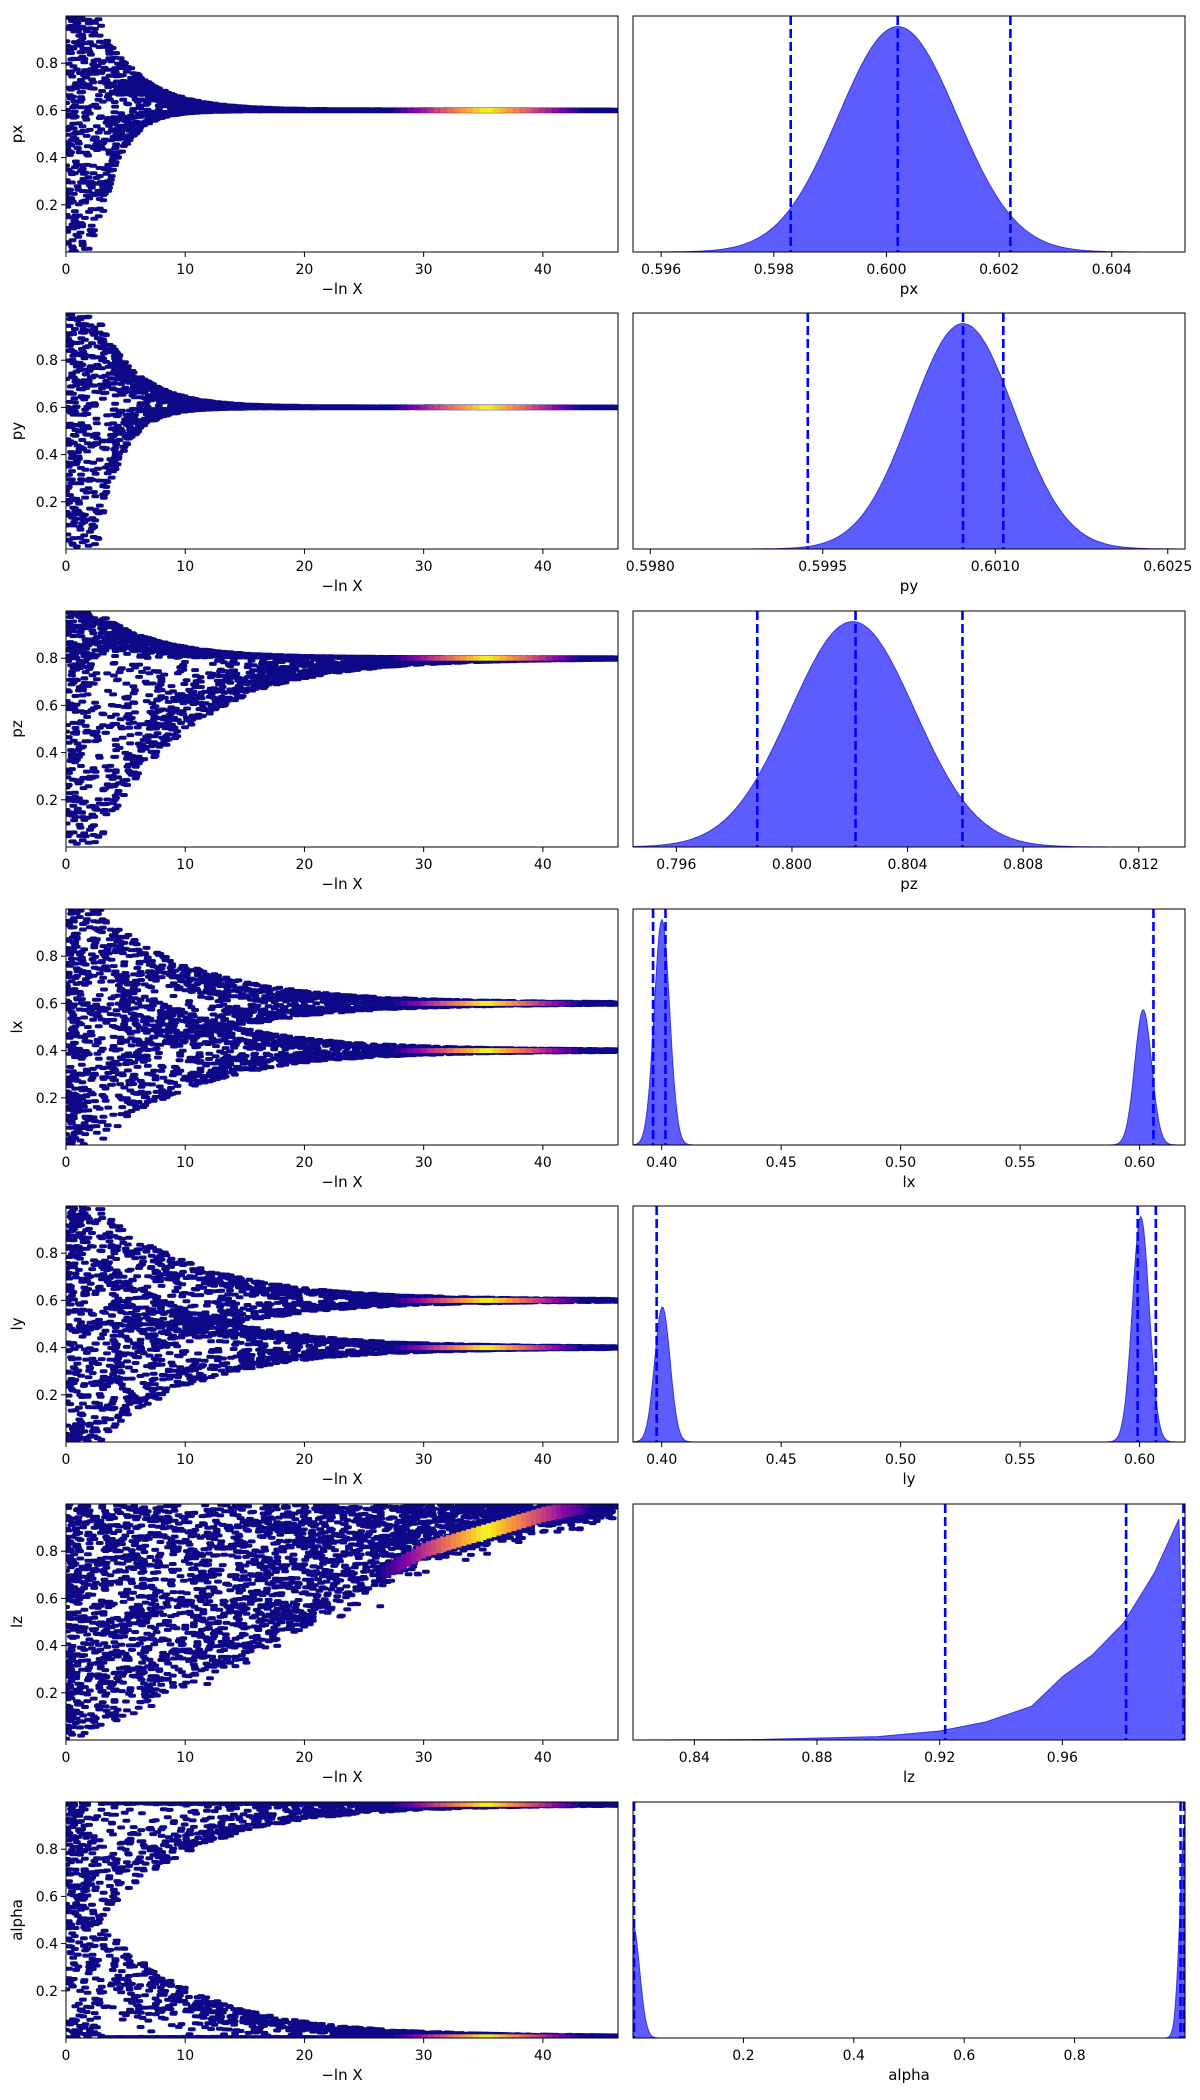 This screenshot has height=2100, width=1200. What do you see at coordinates (792, 865) in the screenshot?
I see `posterior-xtick-label: 0.800` at bounding box center [792, 865].